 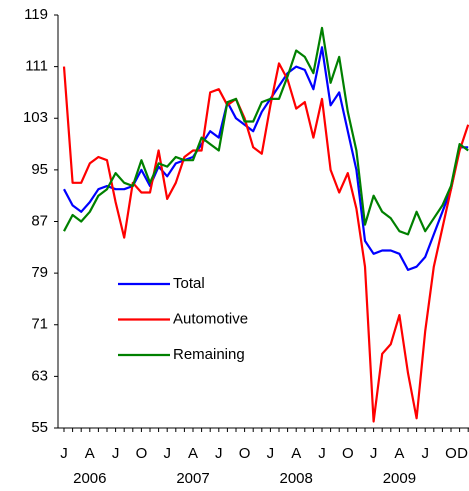 What do you see at coordinates (39, 272) in the screenshot?
I see `y-tick-label: 79` at bounding box center [39, 272].